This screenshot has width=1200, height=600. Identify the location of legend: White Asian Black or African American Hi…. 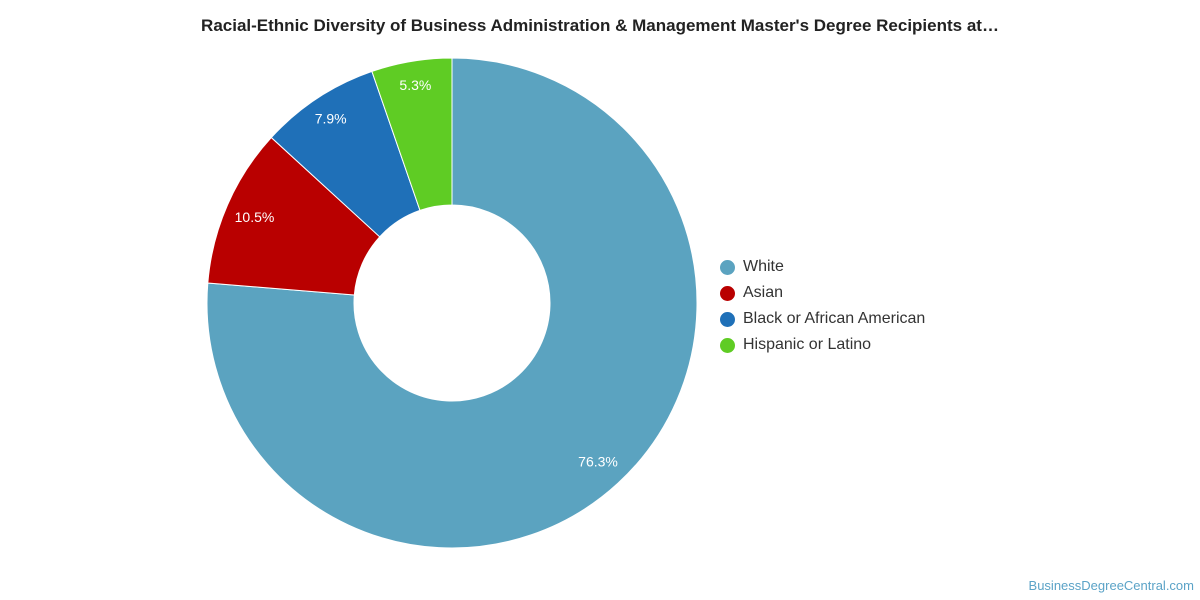
(822, 306).